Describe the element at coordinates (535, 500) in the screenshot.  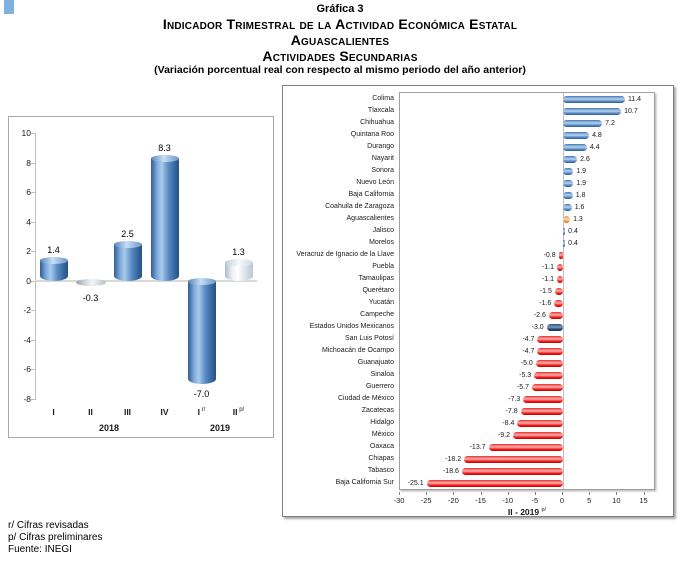
I see `x-tick-label: -5` at that location.